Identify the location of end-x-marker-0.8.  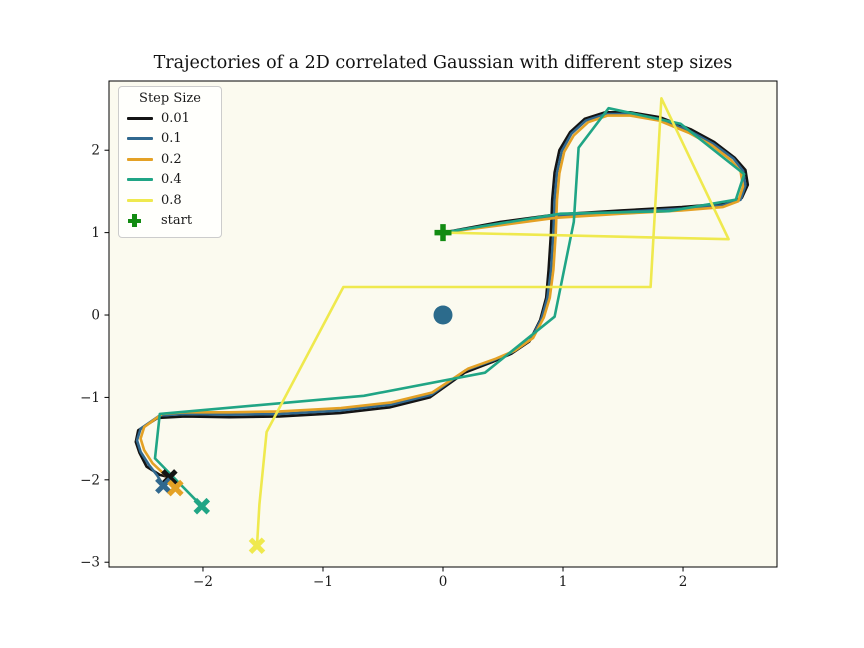
(257, 546).